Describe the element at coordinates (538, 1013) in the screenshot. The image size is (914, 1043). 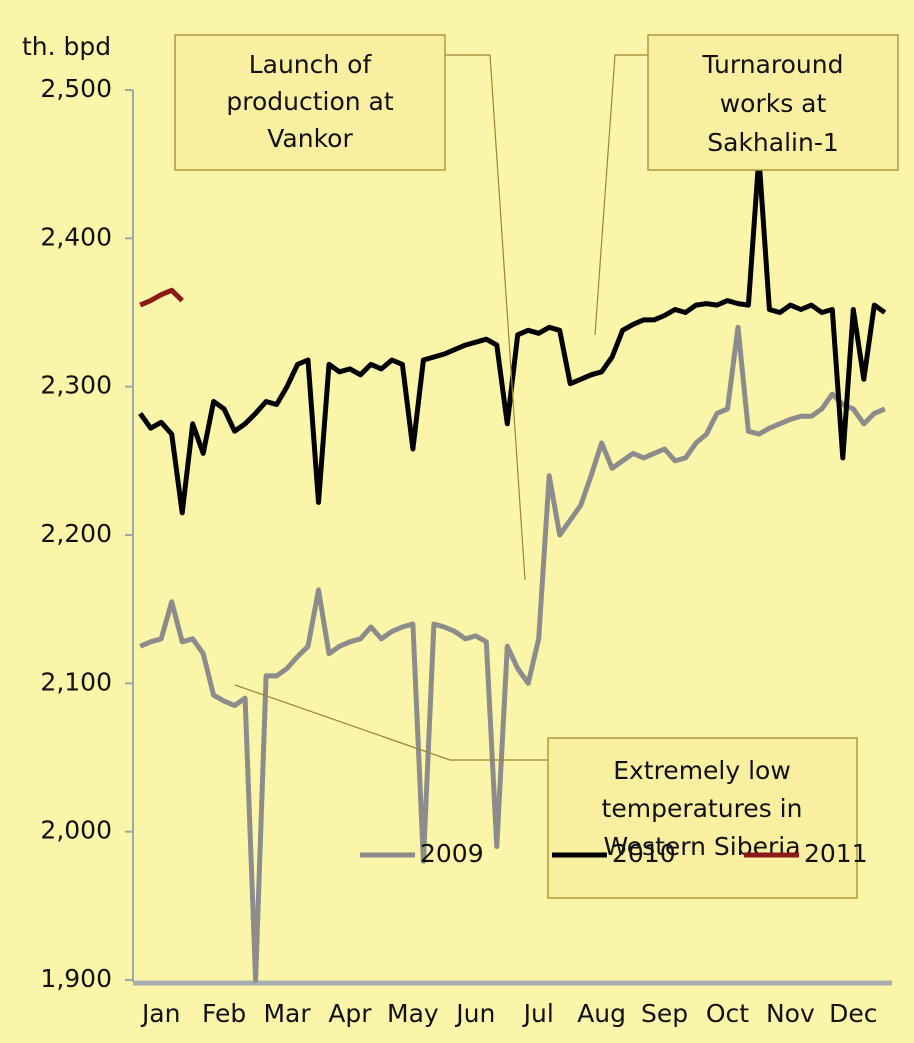
I see `x-tick-label: Jul` at that location.